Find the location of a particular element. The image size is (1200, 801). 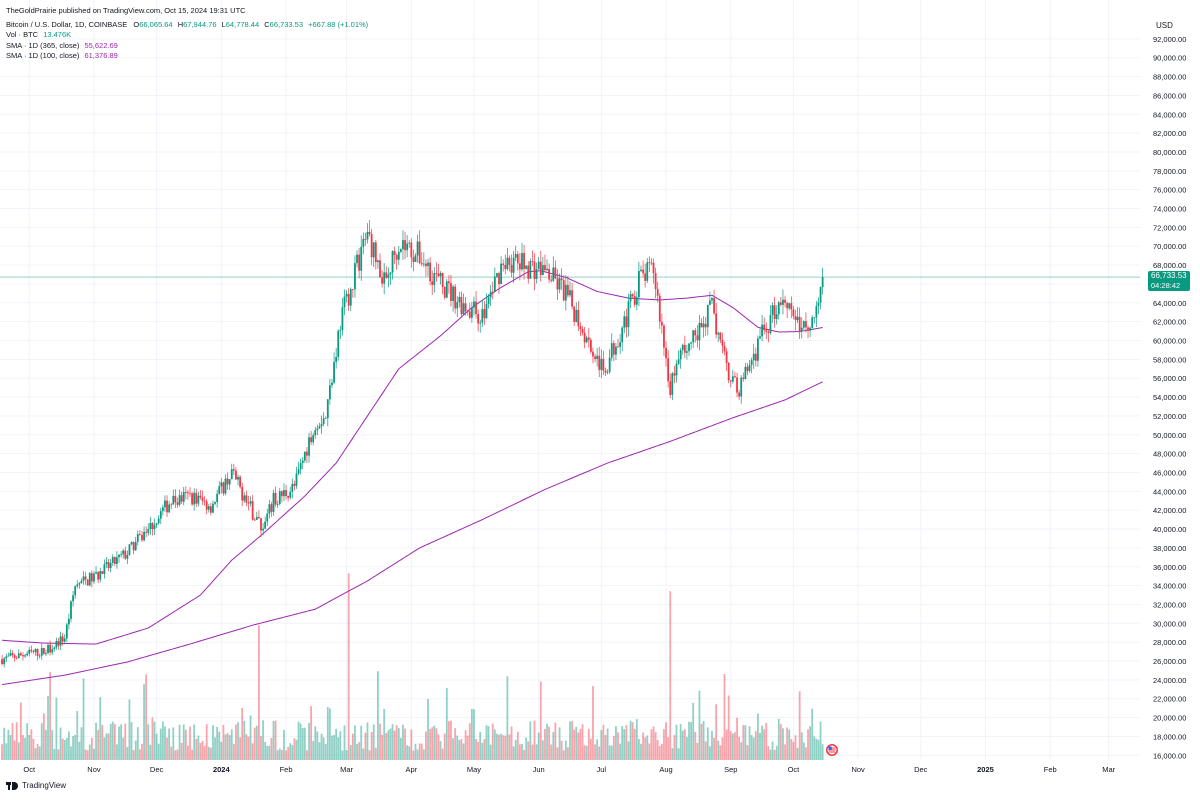

x-tick-label: Apr is located at coordinates (411, 769).